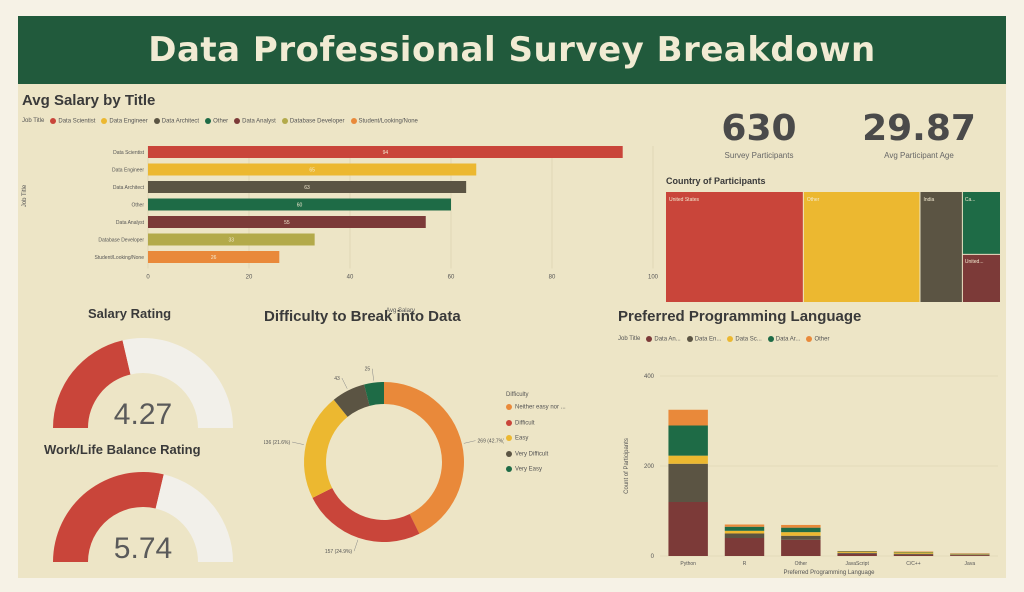  Describe the element at coordinates (745, 564) in the screenshot. I see `programming-xtick: R` at that location.